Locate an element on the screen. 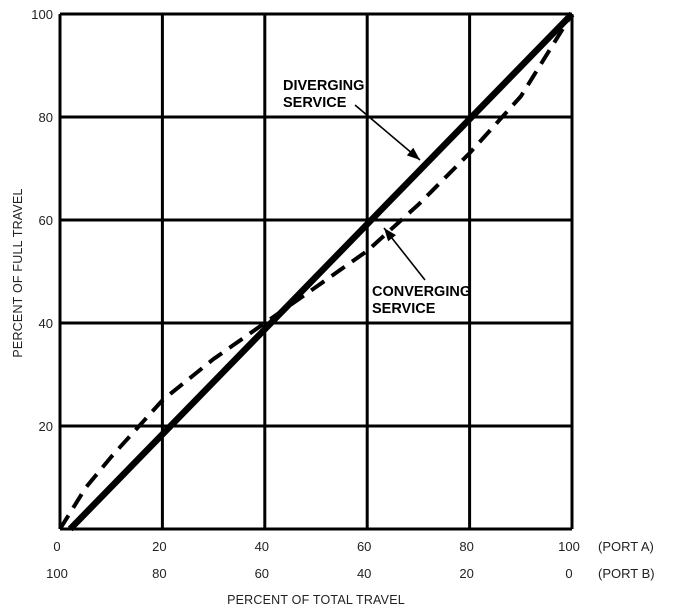 The width and height of the screenshot is (674, 608). annotation-leader-line is located at coordinates (387, 132).